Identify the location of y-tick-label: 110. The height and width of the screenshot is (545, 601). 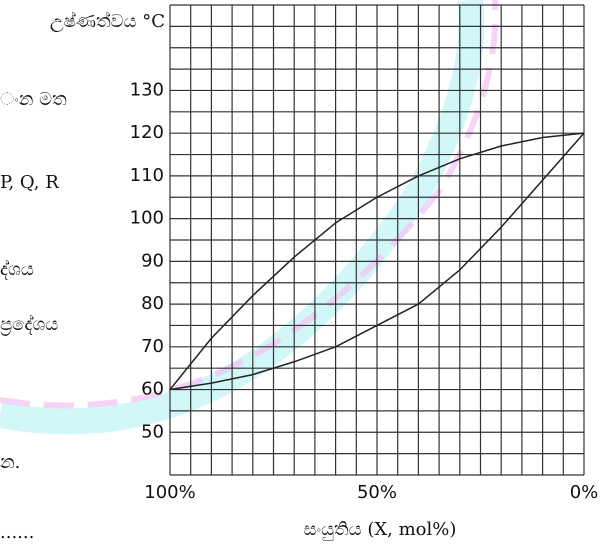
(147, 175).